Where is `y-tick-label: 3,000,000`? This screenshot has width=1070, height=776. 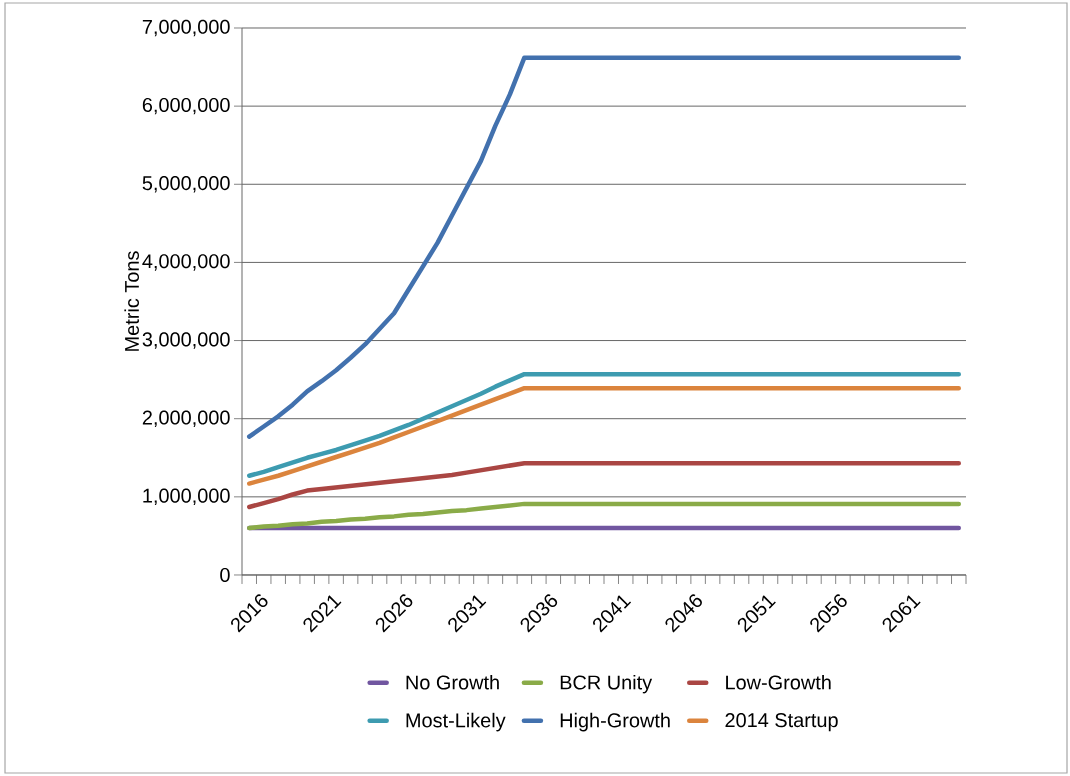 y-tick-label: 3,000,000 is located at coordinates (186, 340).